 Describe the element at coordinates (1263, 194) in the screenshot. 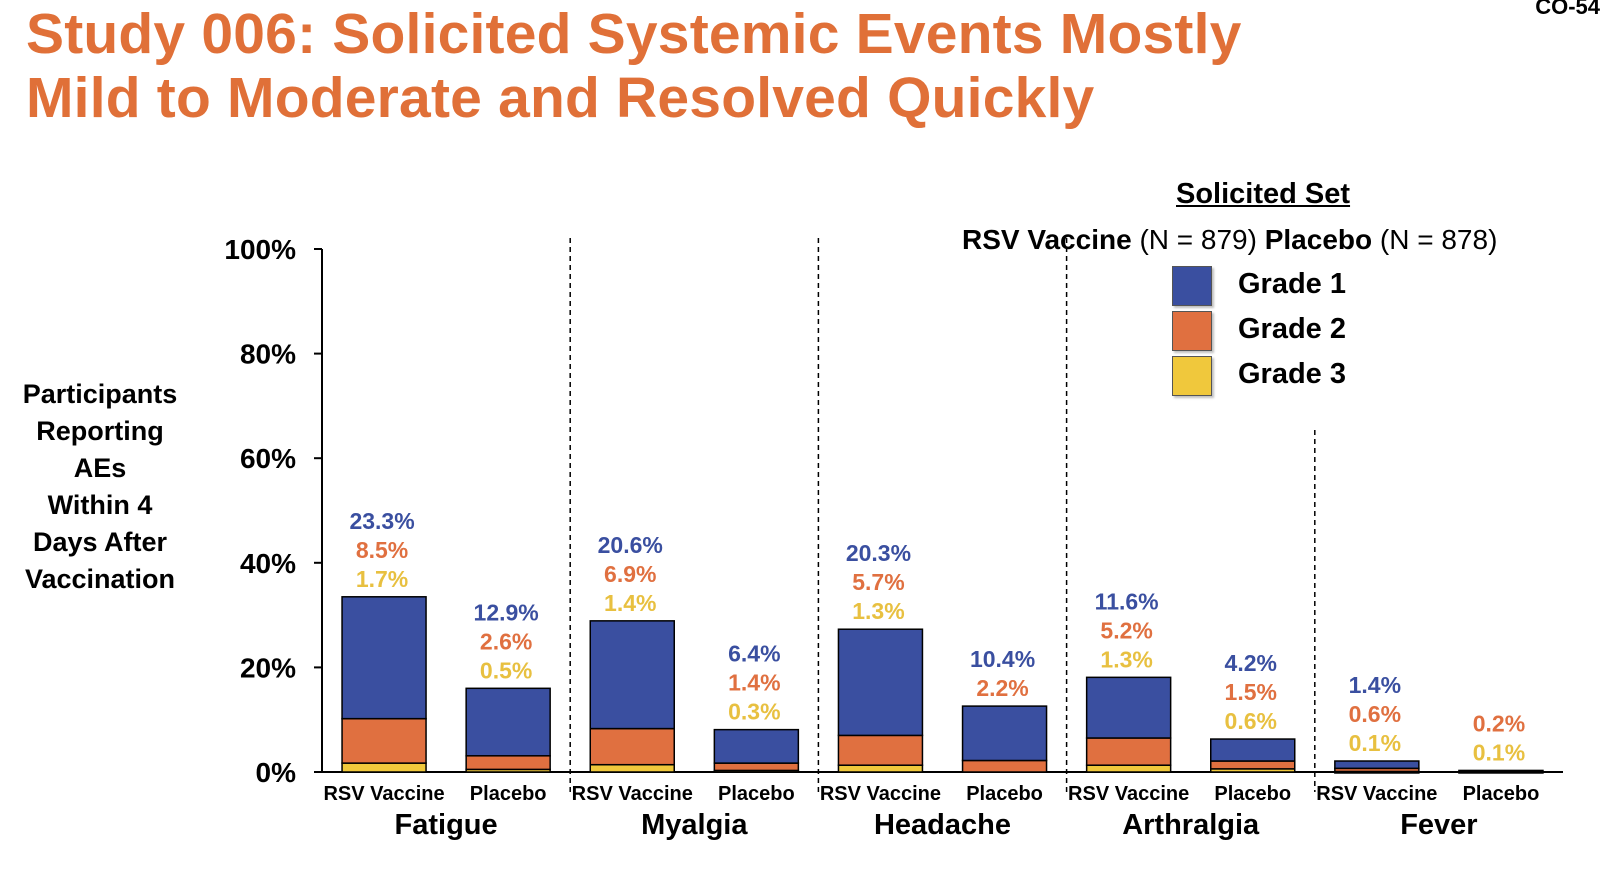

I see `legend-title: Solicited Set` at that location.